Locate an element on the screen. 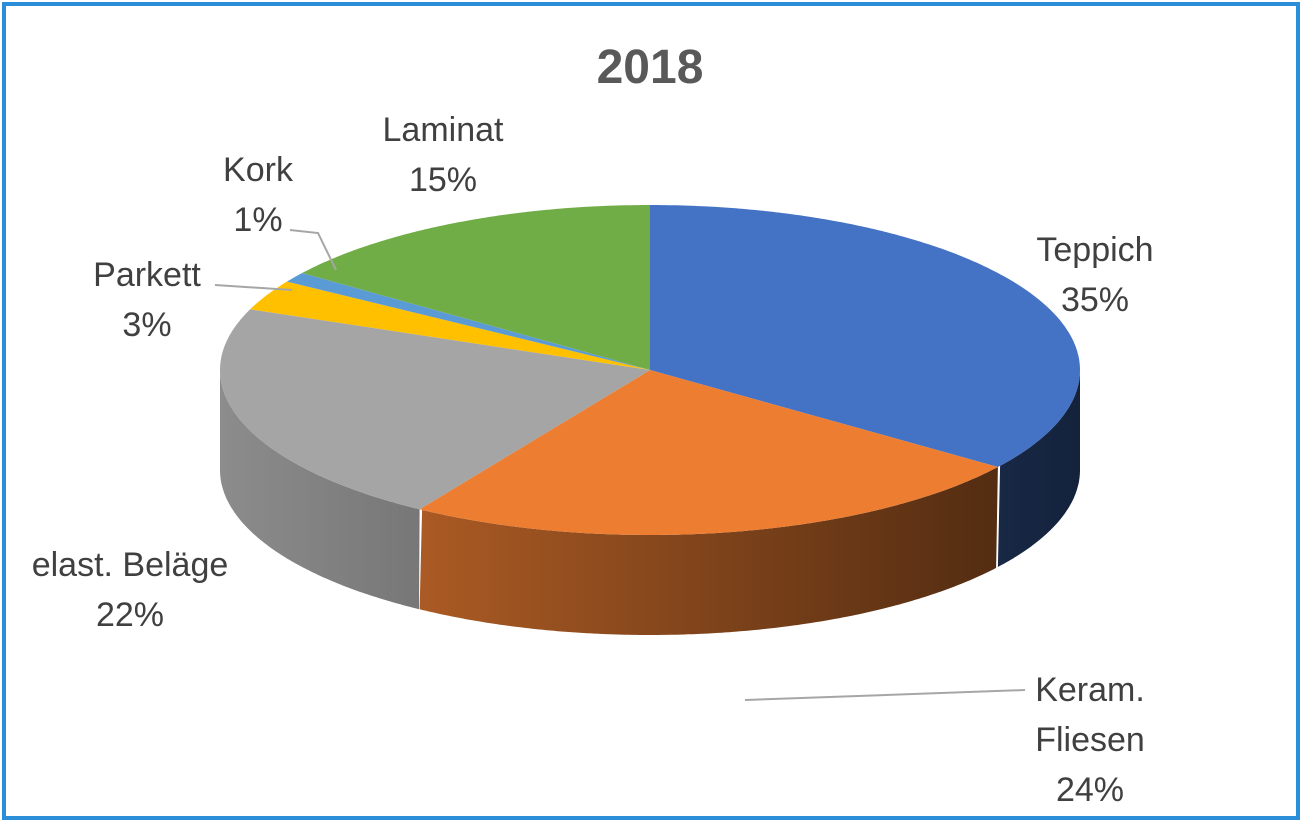  label-value: 22% is located at coordinates (130, 615).